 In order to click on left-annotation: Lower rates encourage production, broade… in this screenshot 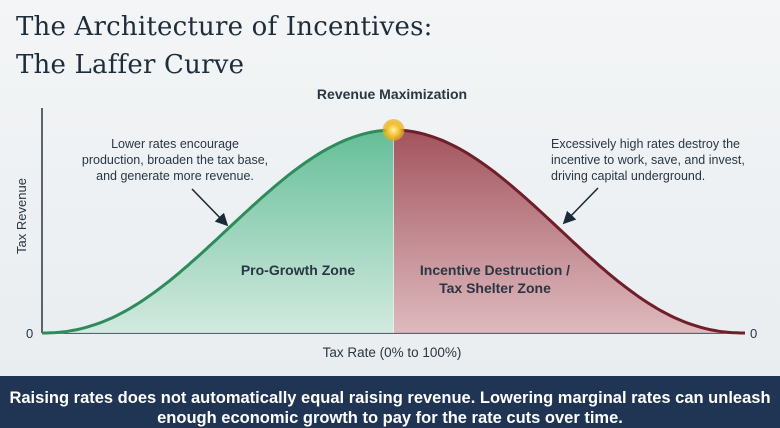, I will do `click(175, 160)`.